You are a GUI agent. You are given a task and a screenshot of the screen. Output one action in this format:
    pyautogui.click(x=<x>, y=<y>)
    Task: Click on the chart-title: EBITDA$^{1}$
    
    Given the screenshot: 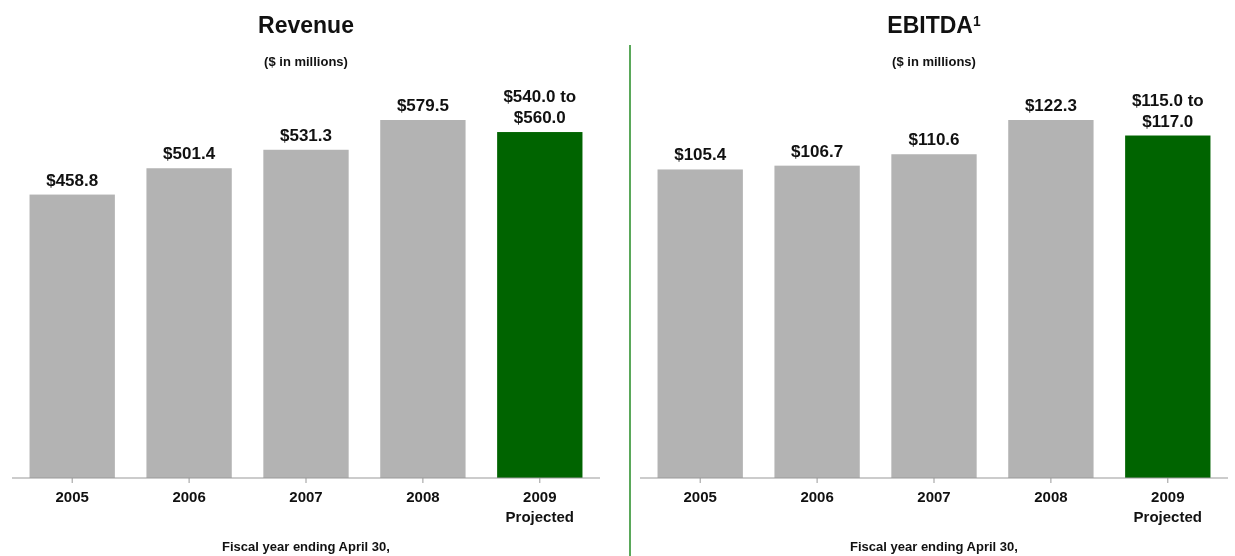 What is the action you would take?
    pyautogui.click(x=934, y=25)
    